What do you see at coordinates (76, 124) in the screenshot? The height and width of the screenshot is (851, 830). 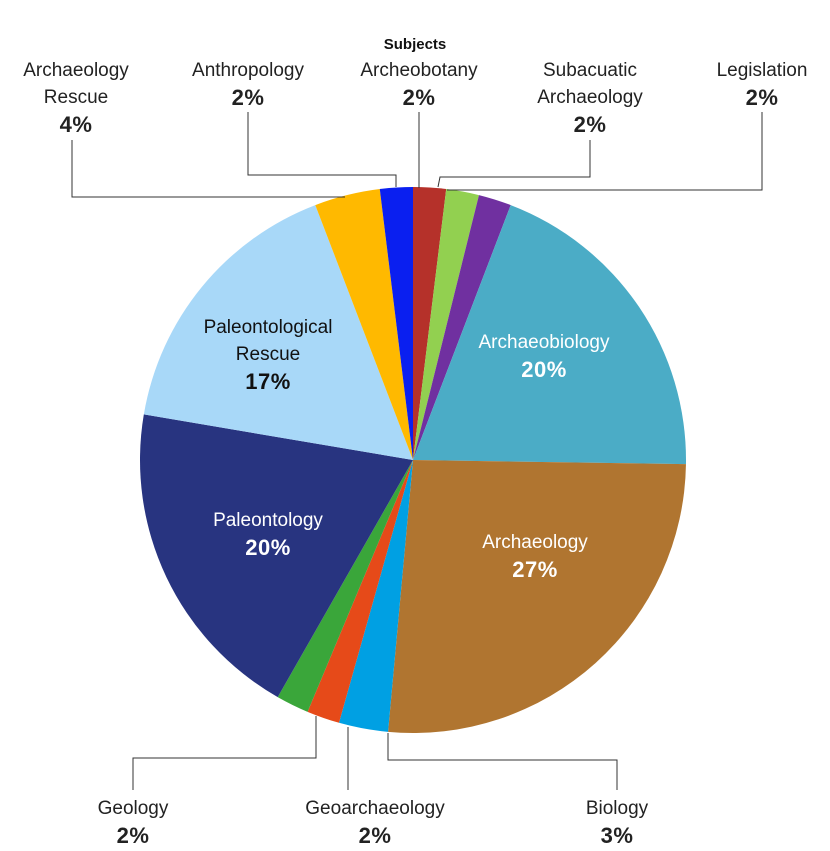 I see `slice-percent: 4%` at bounding box center [76, 124].